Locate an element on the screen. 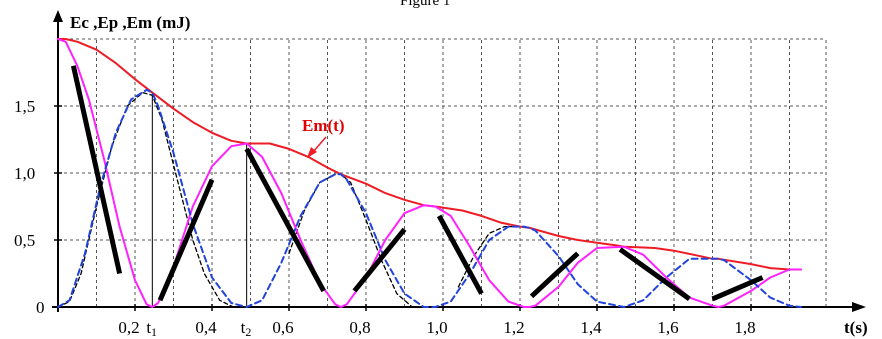  x-tick-label: 1,6 is located at coordinates (667, 327).